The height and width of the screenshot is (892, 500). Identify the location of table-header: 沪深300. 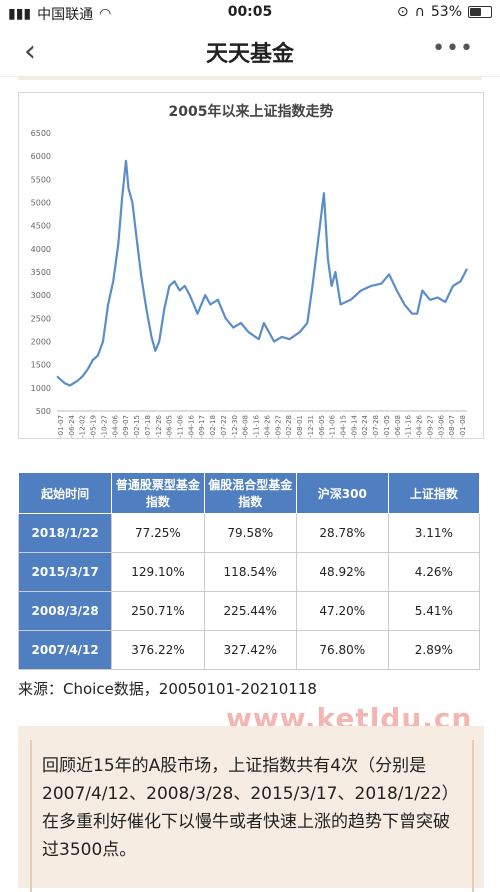
(342, 493).